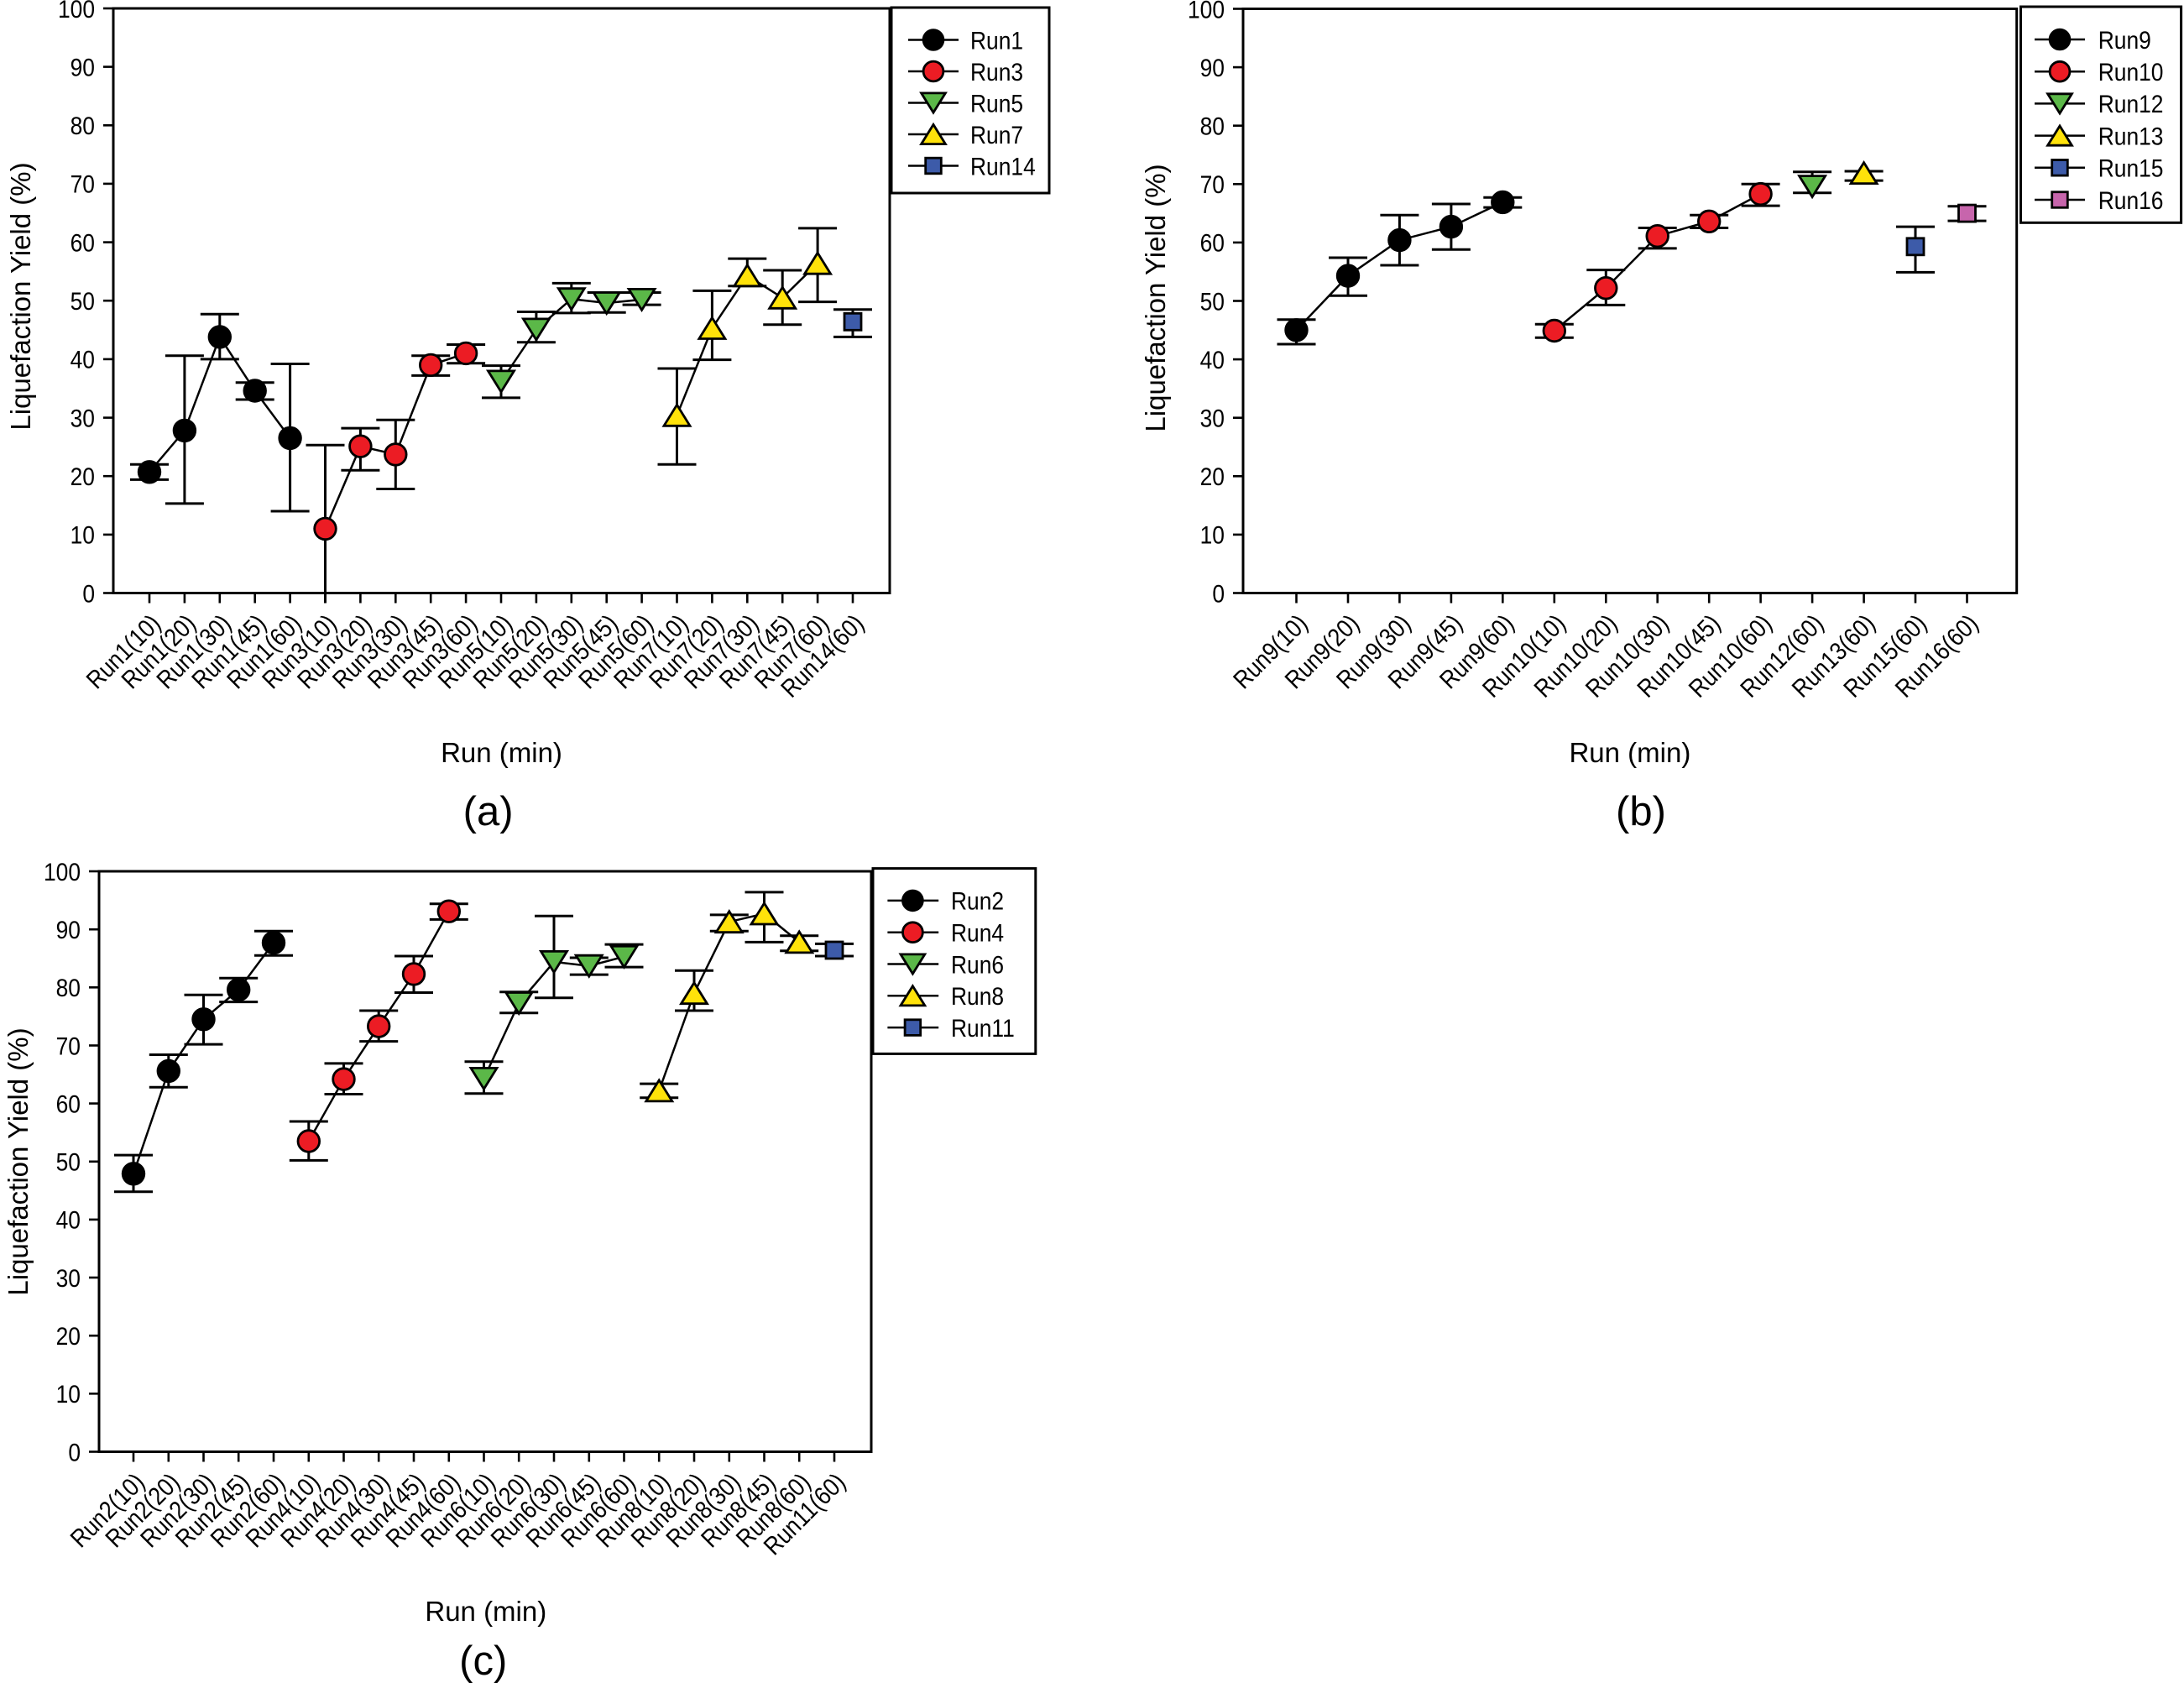 Image resolution: width=2184 pixels, height=1683 pixels. I want to click on svg-text: Run11, so click(983, 1027).